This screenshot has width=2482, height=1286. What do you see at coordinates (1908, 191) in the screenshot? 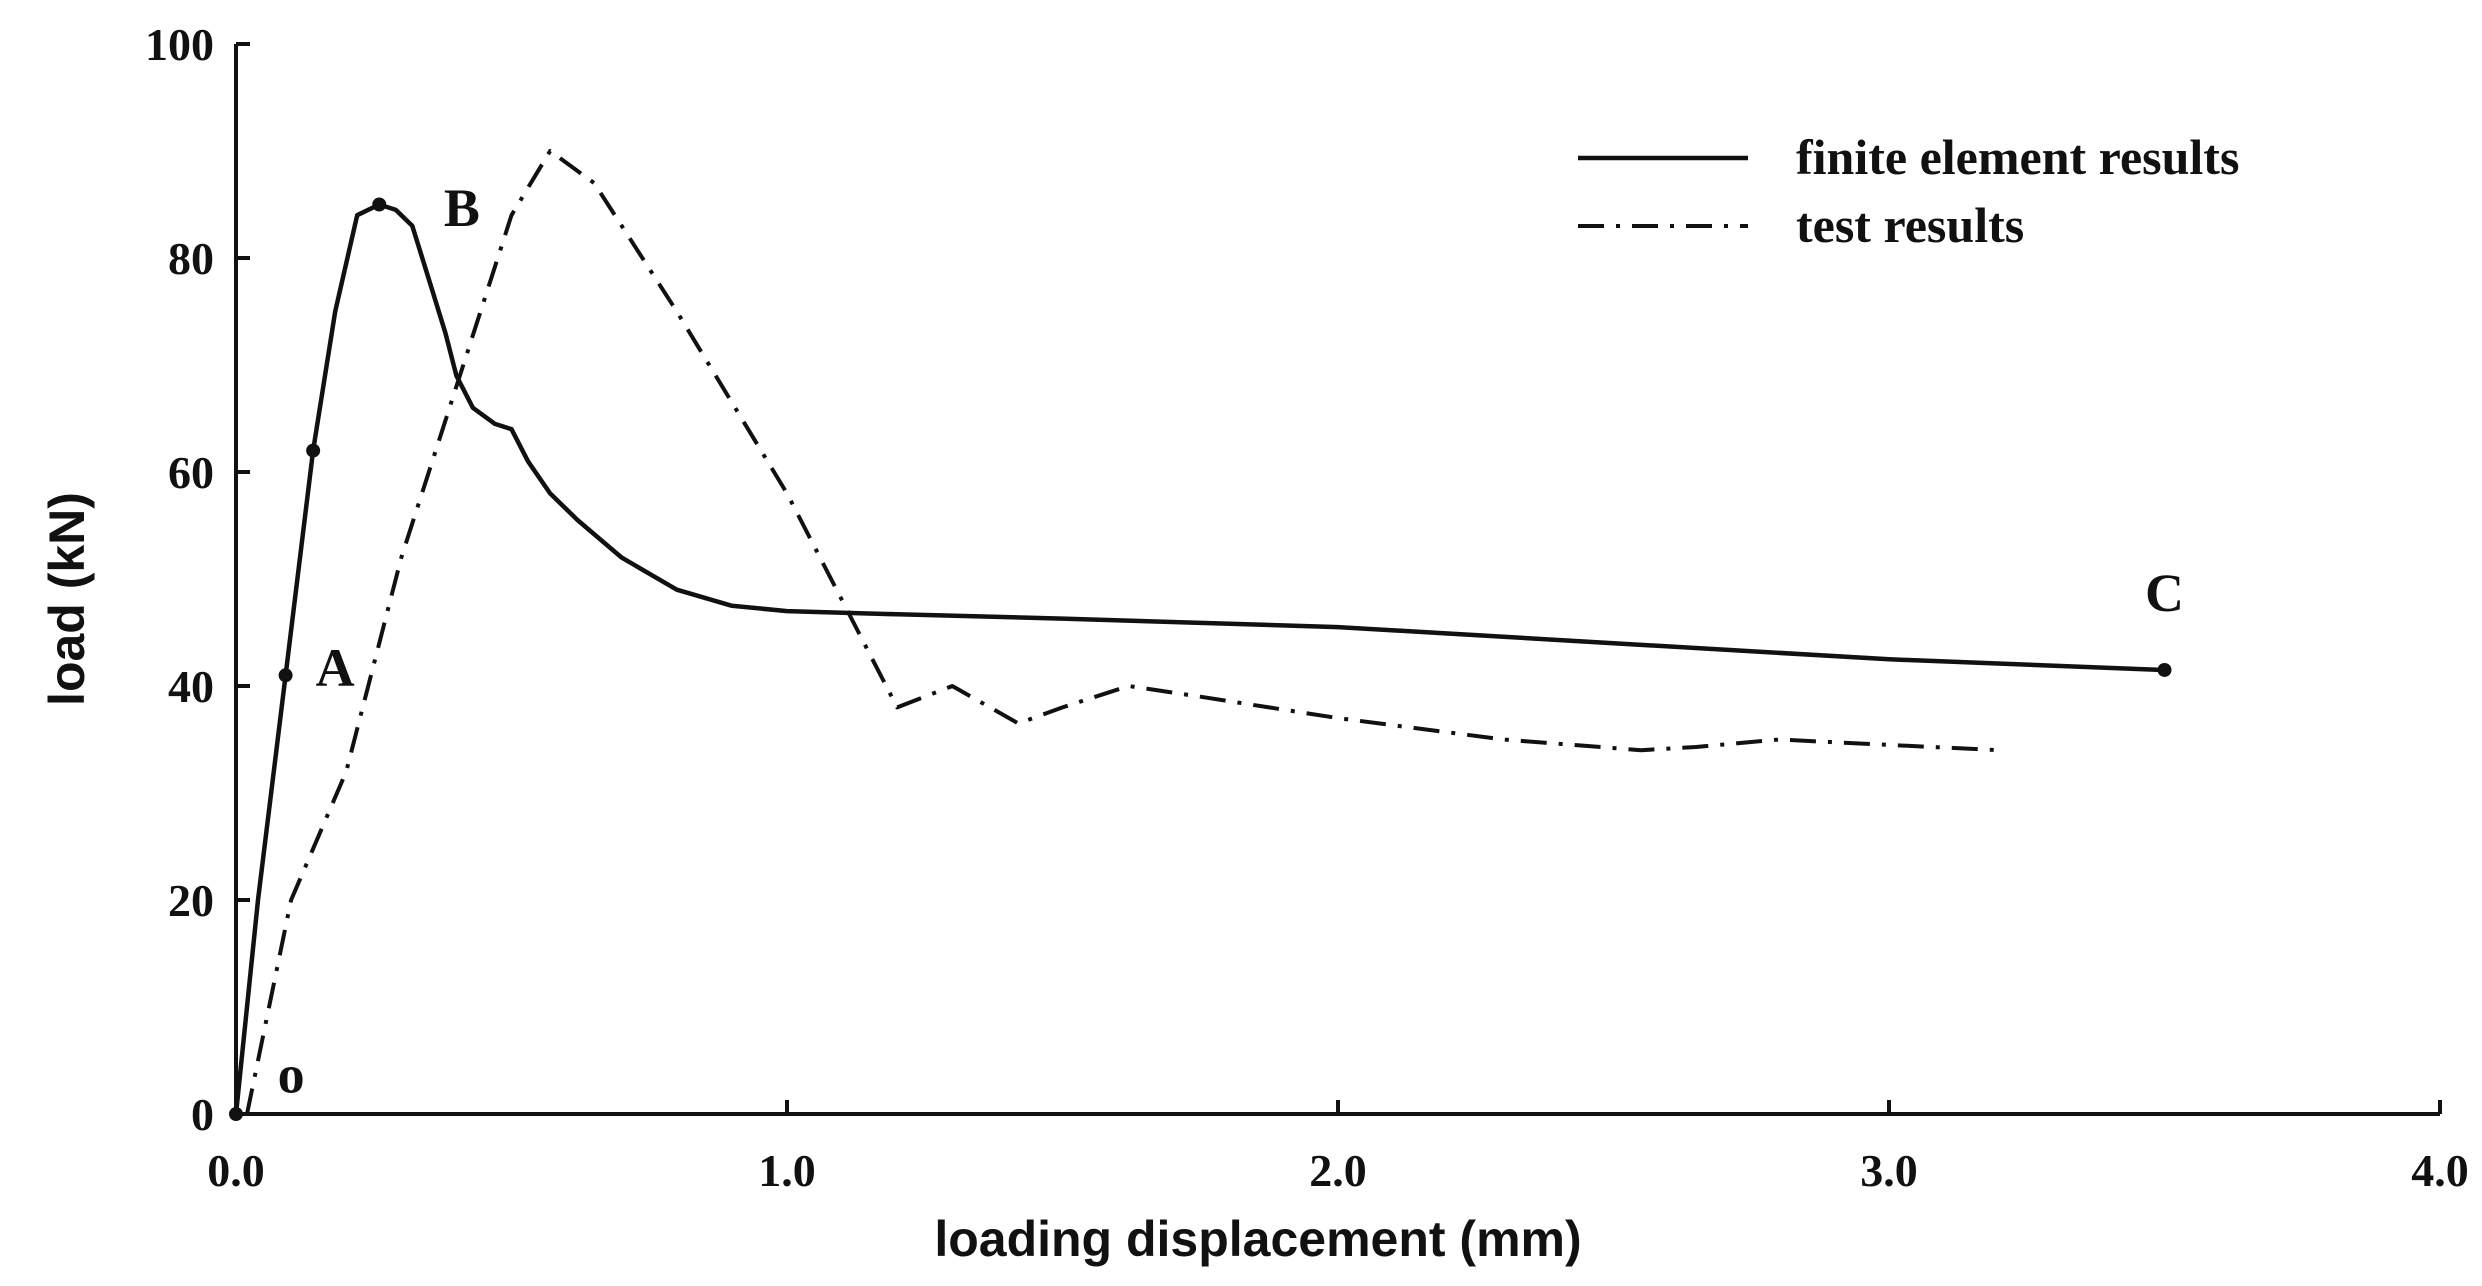
I see `legend: finite element results test results` at bounding box center [1908, 191].